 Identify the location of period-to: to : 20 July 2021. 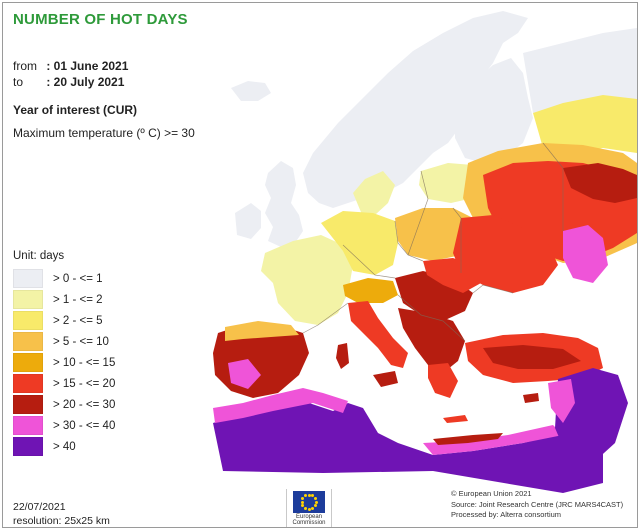
(68, 82).